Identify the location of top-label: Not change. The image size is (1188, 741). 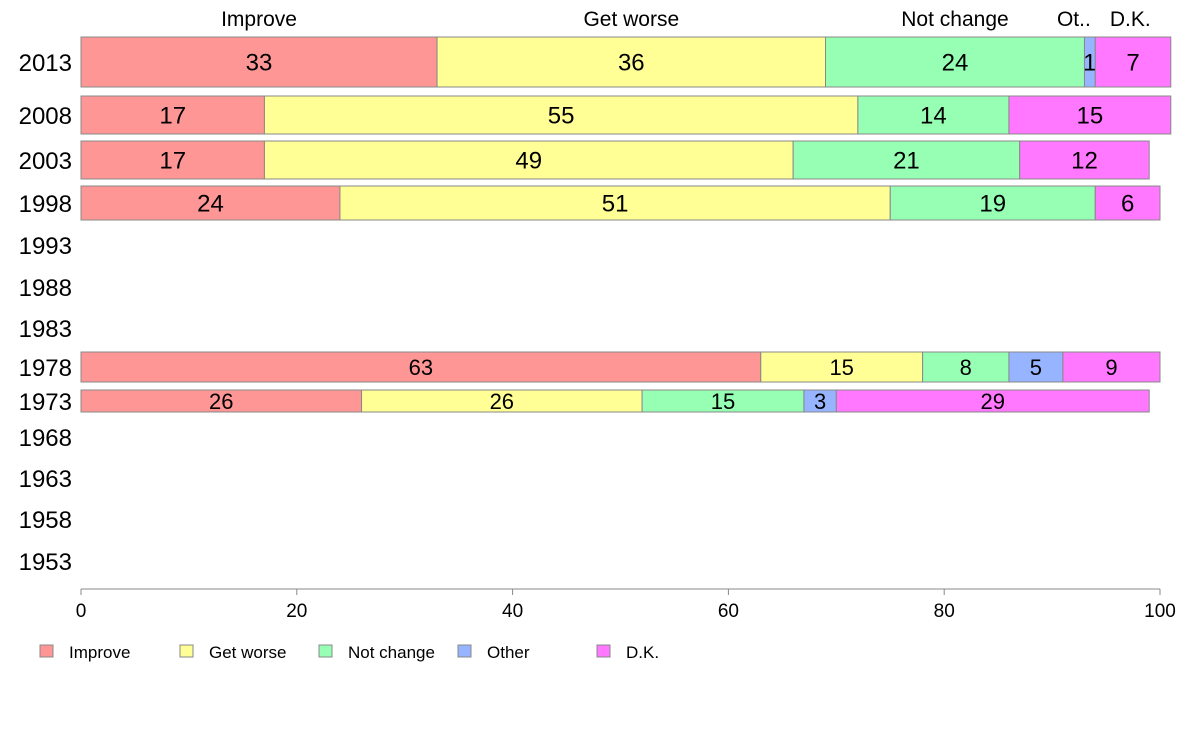
(954, 19).